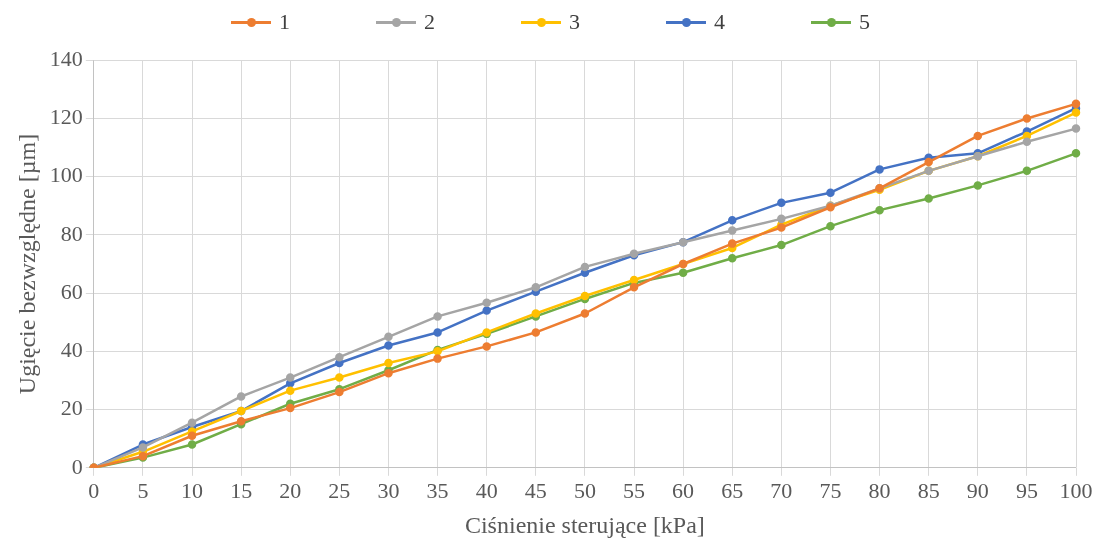 This screenshot has height=555, width=1101. I want to click on x-tick-label: 50, so click(584, 490).